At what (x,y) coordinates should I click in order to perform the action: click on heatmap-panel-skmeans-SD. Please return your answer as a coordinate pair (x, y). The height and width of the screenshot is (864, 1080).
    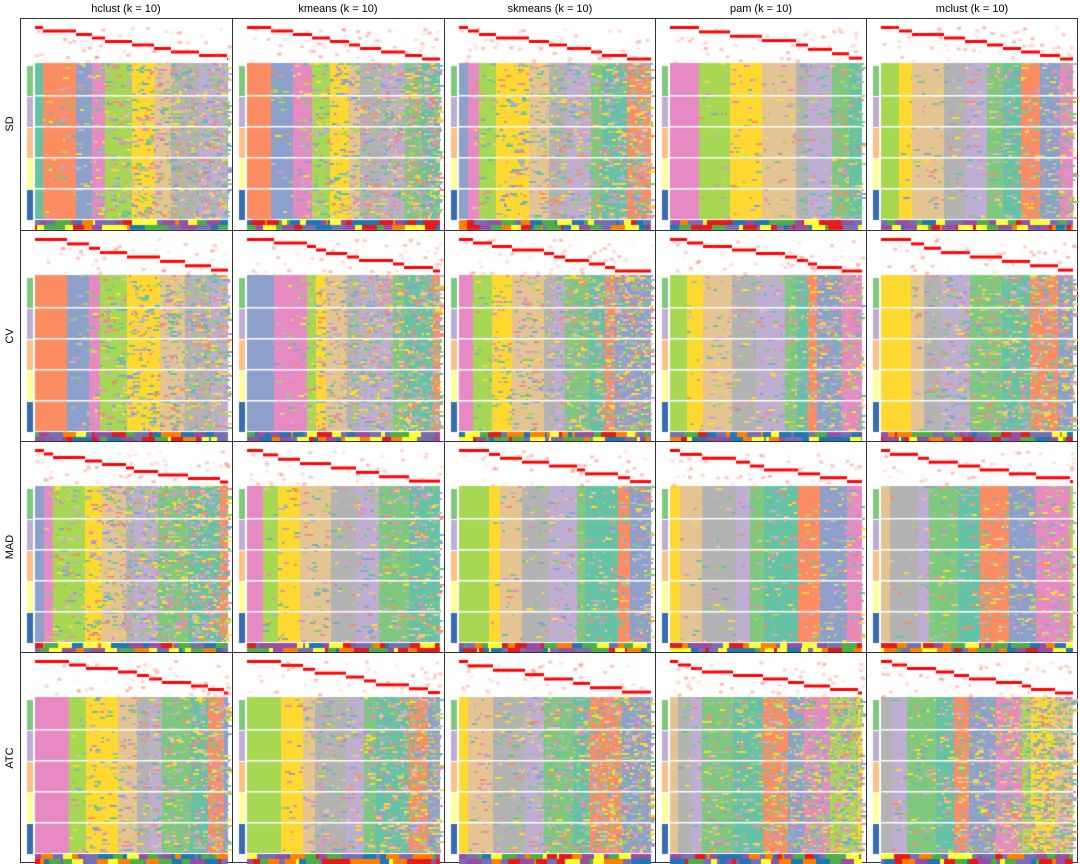
    Looking at the image, I should click on (550, 125).